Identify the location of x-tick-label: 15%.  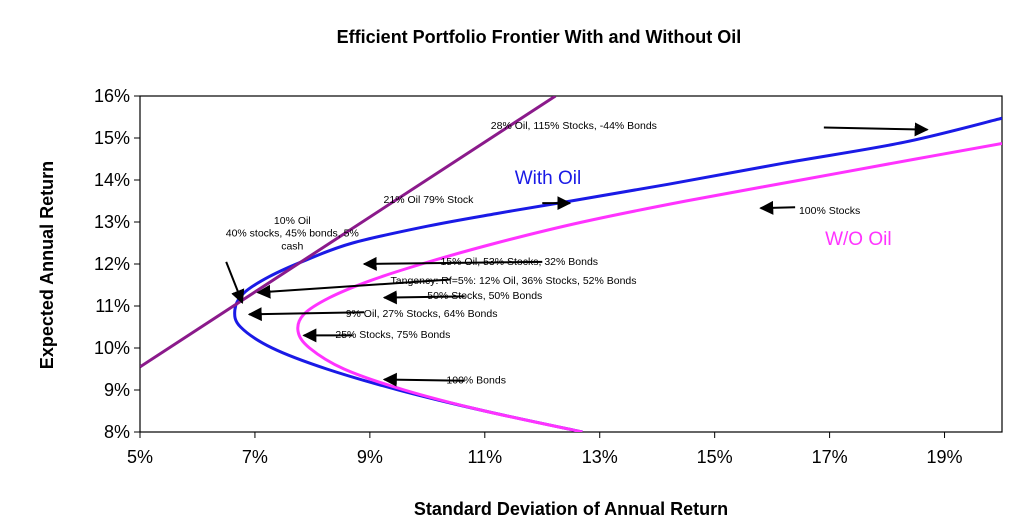
(715, 457).